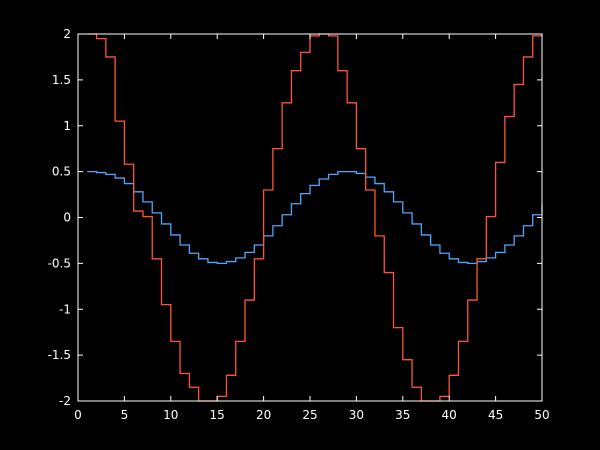  Describe the element at coordinates (309, 415) in the screenshot. I see `x-tick-label: 25` at that location.